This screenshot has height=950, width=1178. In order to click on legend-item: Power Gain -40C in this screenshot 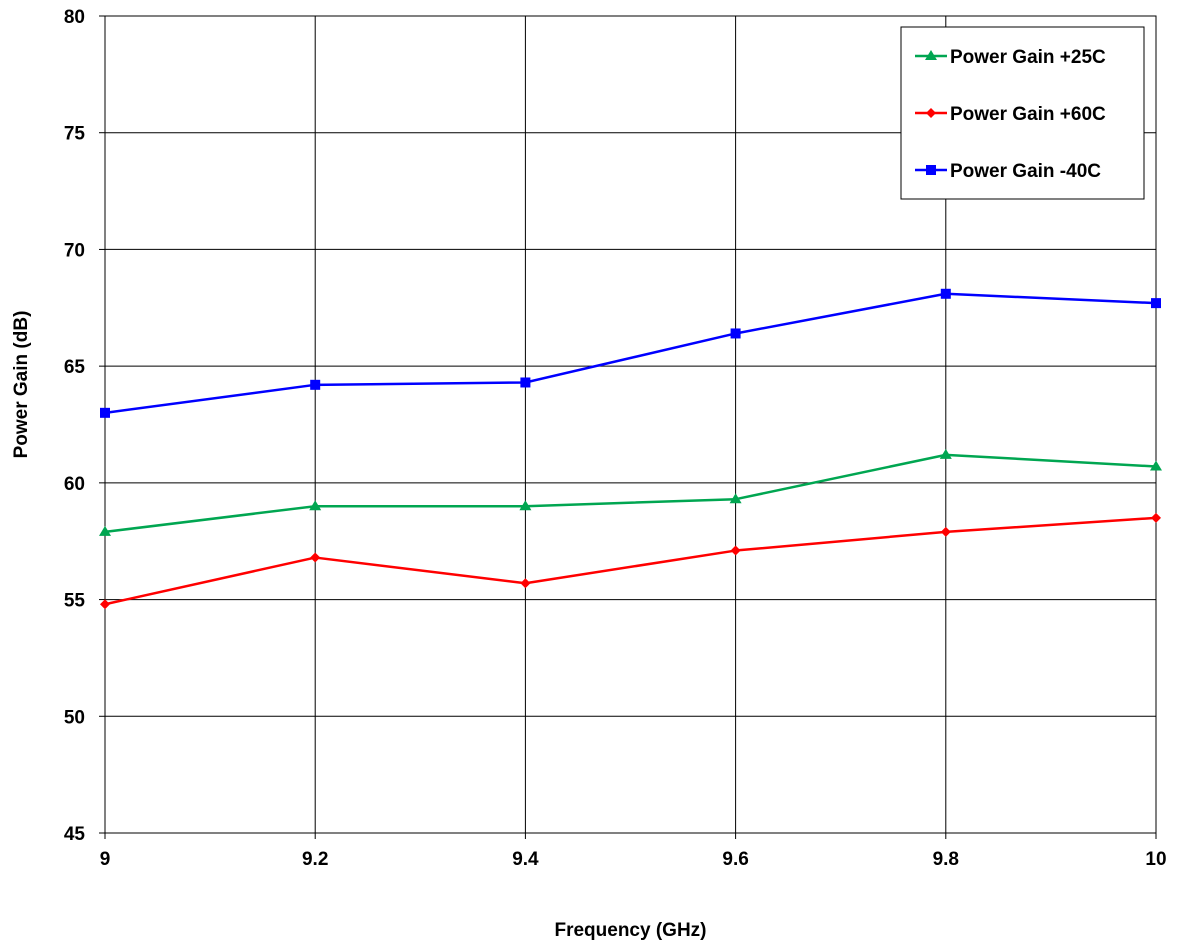, I will do `click(1008, 171)`.